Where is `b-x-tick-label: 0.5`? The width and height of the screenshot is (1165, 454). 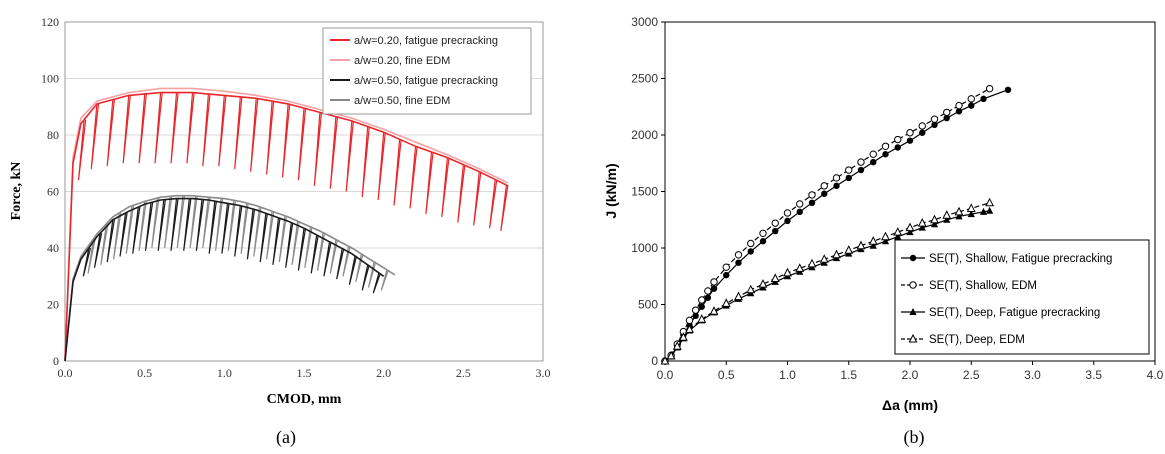
b-x-tick-label: 0.5 is located at coordinates (726, 375).